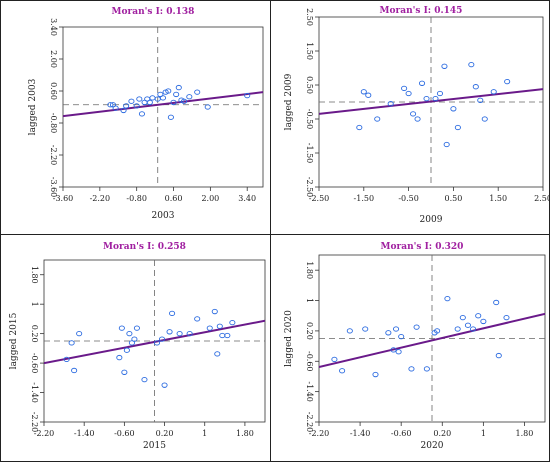 The image size is (550, 466). I want to click on plot-area, so click(163, 107).